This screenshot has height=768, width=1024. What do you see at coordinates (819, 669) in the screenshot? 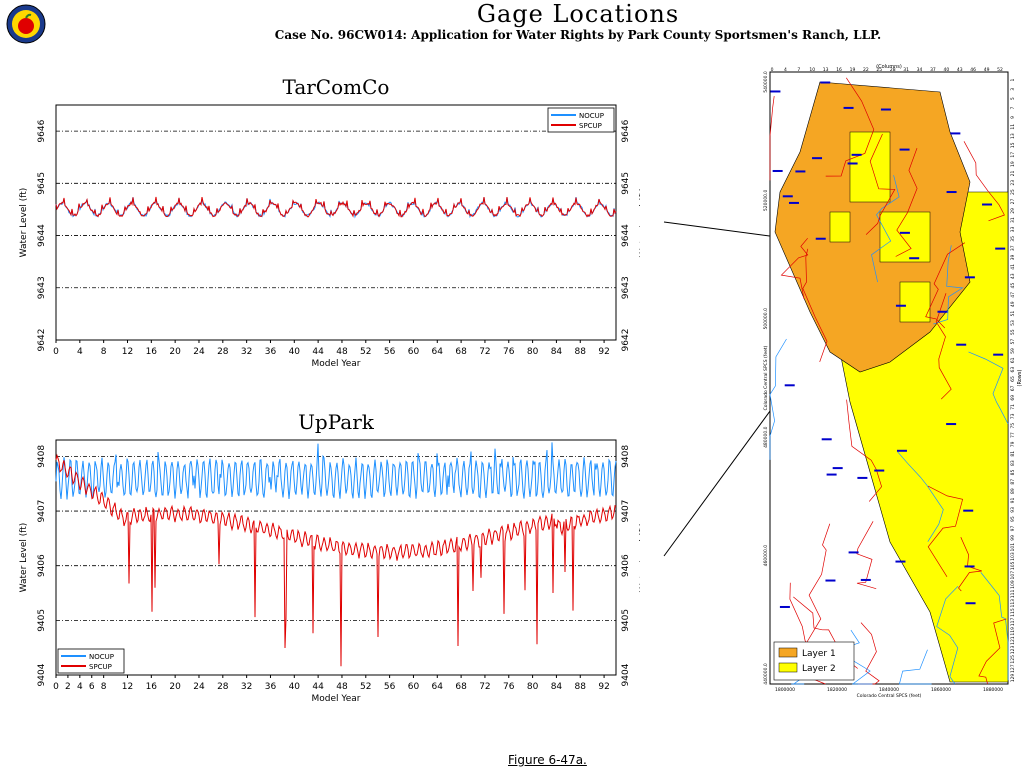
I see `map-legend-label: Layer 2` at bounding box center [819, 669].